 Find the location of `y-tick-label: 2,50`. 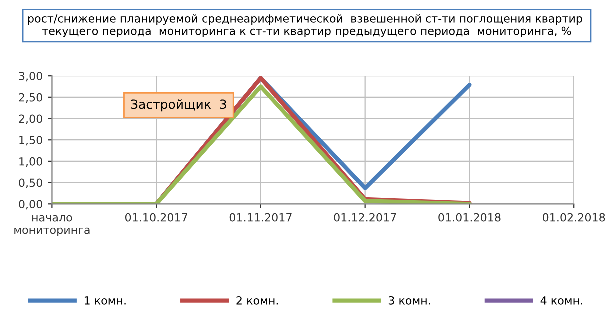

y-tick-label: 2,50 is located at coordinates (30, 98).